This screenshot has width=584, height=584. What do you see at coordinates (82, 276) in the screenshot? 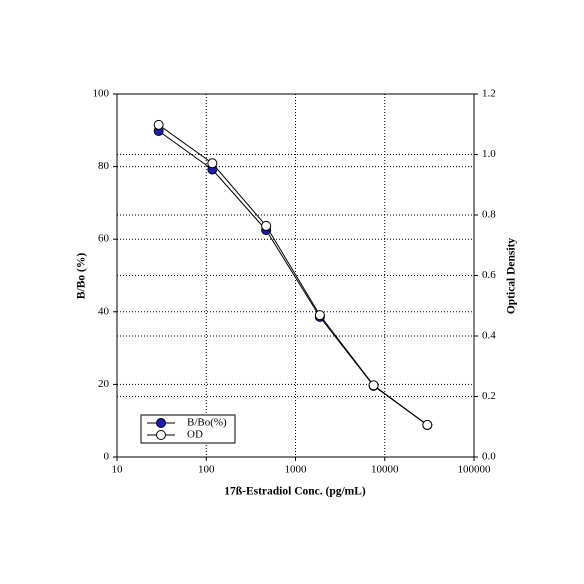
I see `y-axis-title: B/Bo (%)` at bounding box center [82, 276].